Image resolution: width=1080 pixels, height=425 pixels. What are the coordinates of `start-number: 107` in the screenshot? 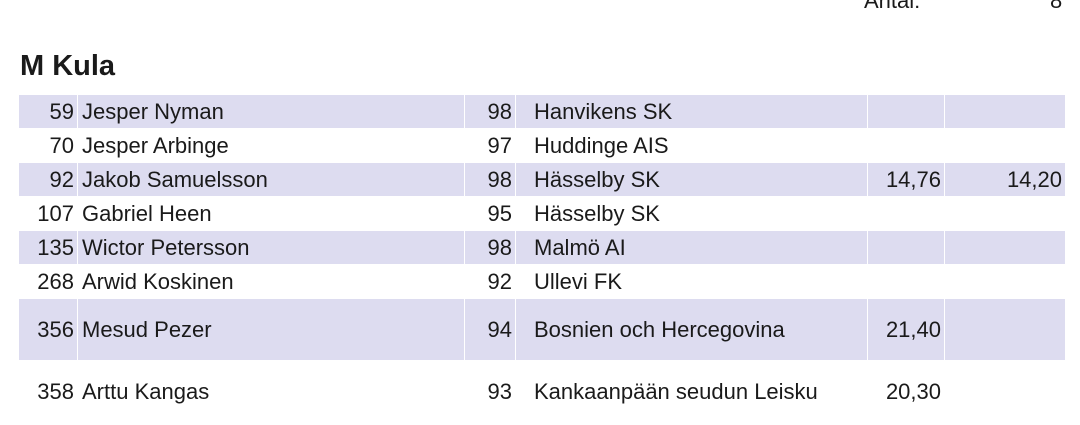 It's located at (48, 213).